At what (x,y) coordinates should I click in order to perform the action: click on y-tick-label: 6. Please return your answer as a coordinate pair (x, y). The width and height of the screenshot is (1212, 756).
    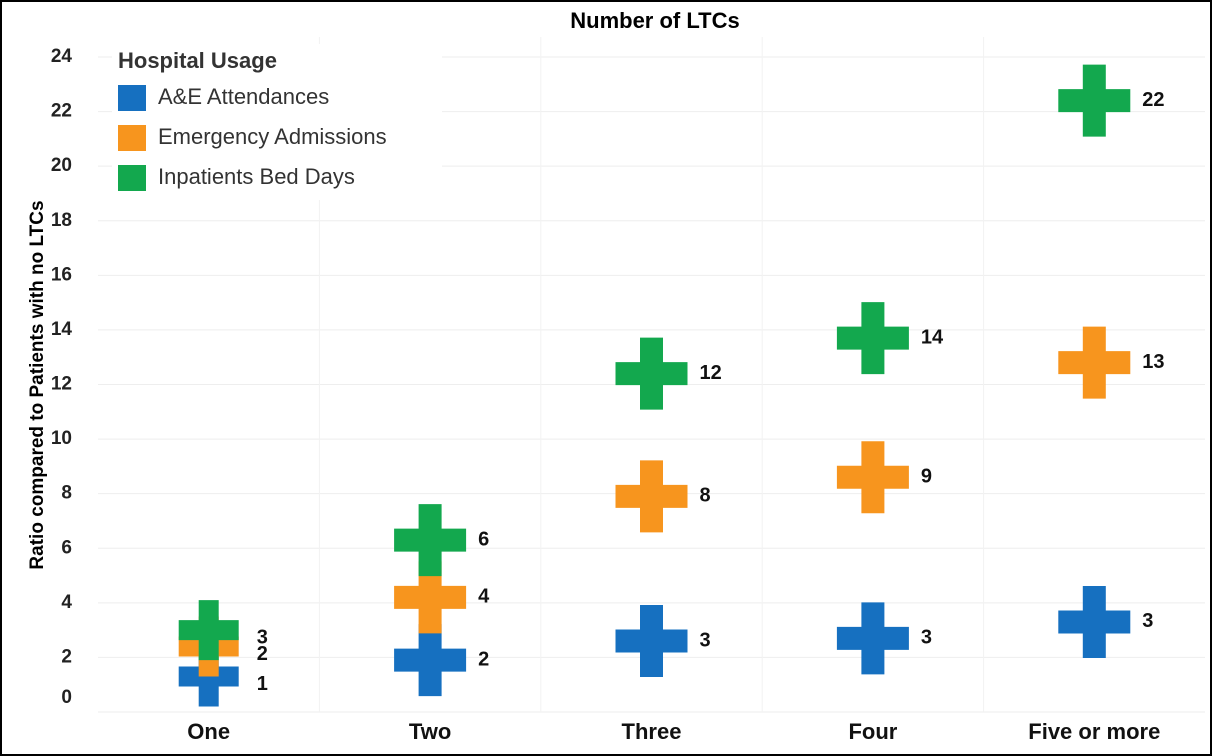
    Looking at the image, I should click on (66, 547).